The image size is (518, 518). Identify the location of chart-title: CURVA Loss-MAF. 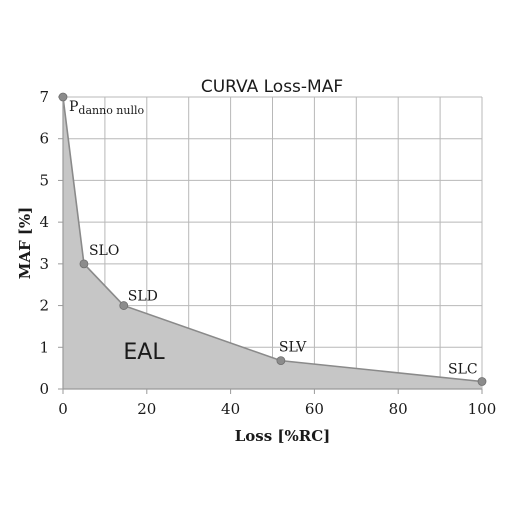
(272, 87).